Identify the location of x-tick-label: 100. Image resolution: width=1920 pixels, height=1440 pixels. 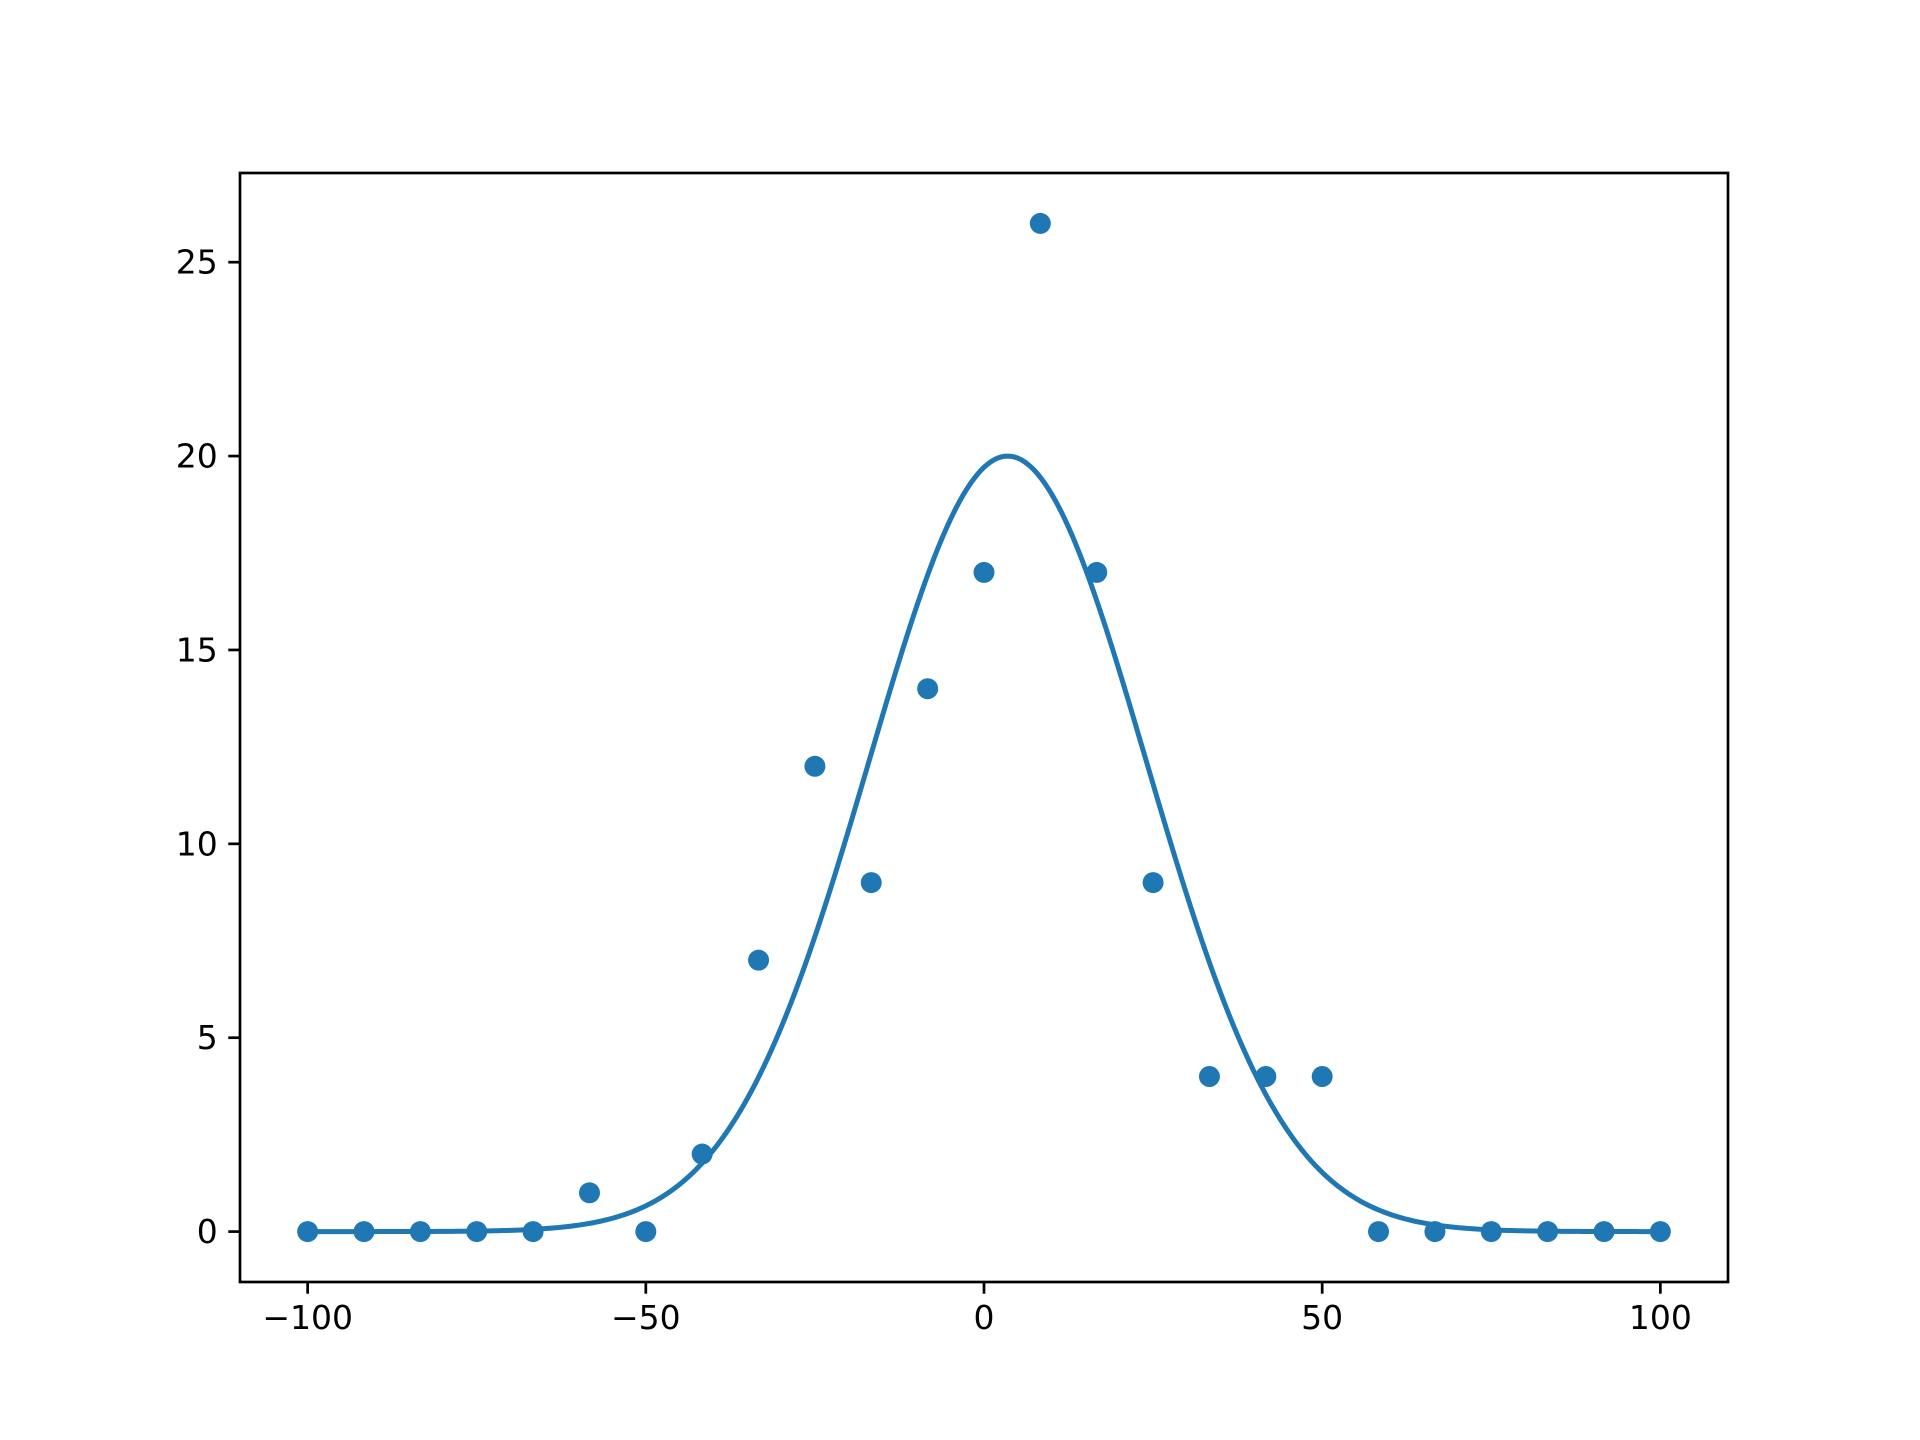
(1660, 1317).